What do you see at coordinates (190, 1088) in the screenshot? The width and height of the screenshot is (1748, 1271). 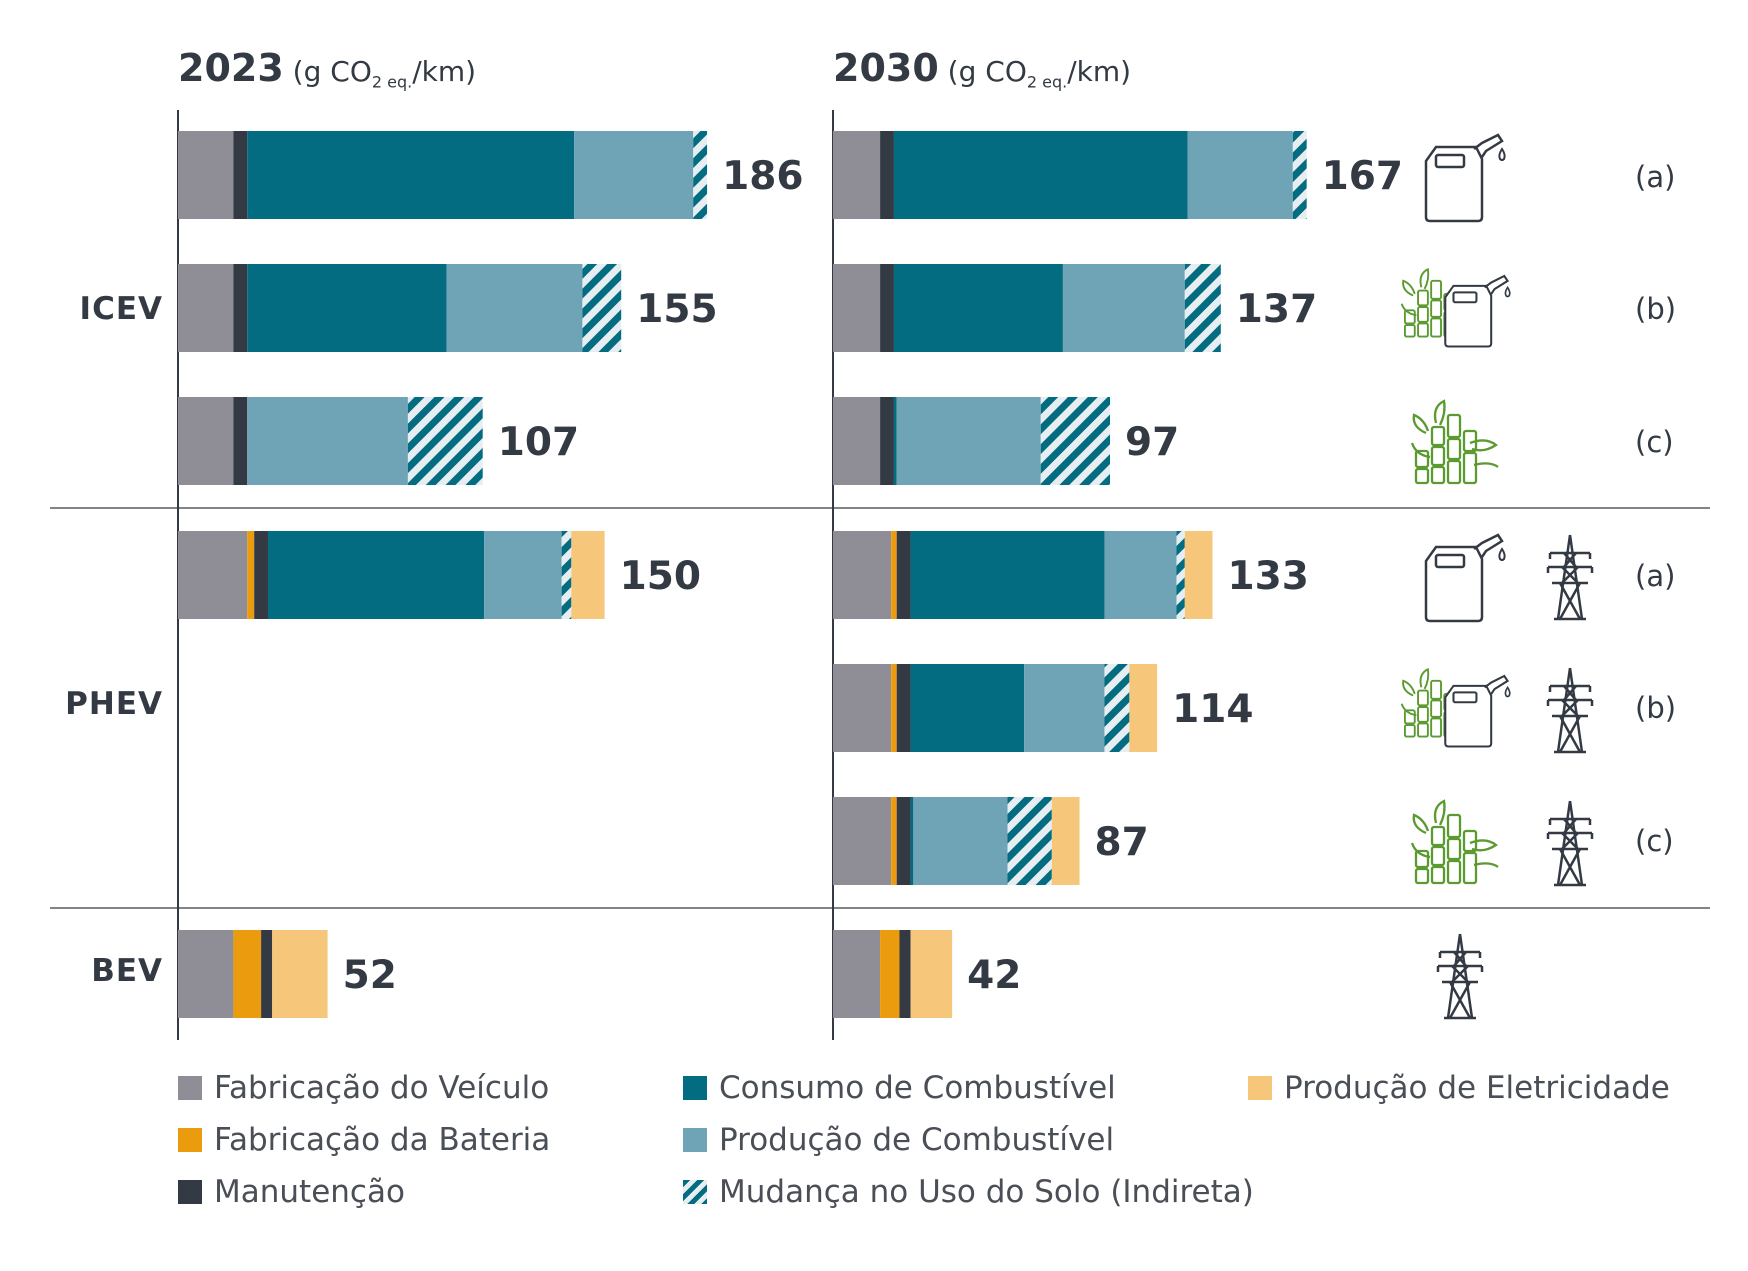 I see `legend-swatch-fabricacao-veiculo` at bounding box center [190, 1088].